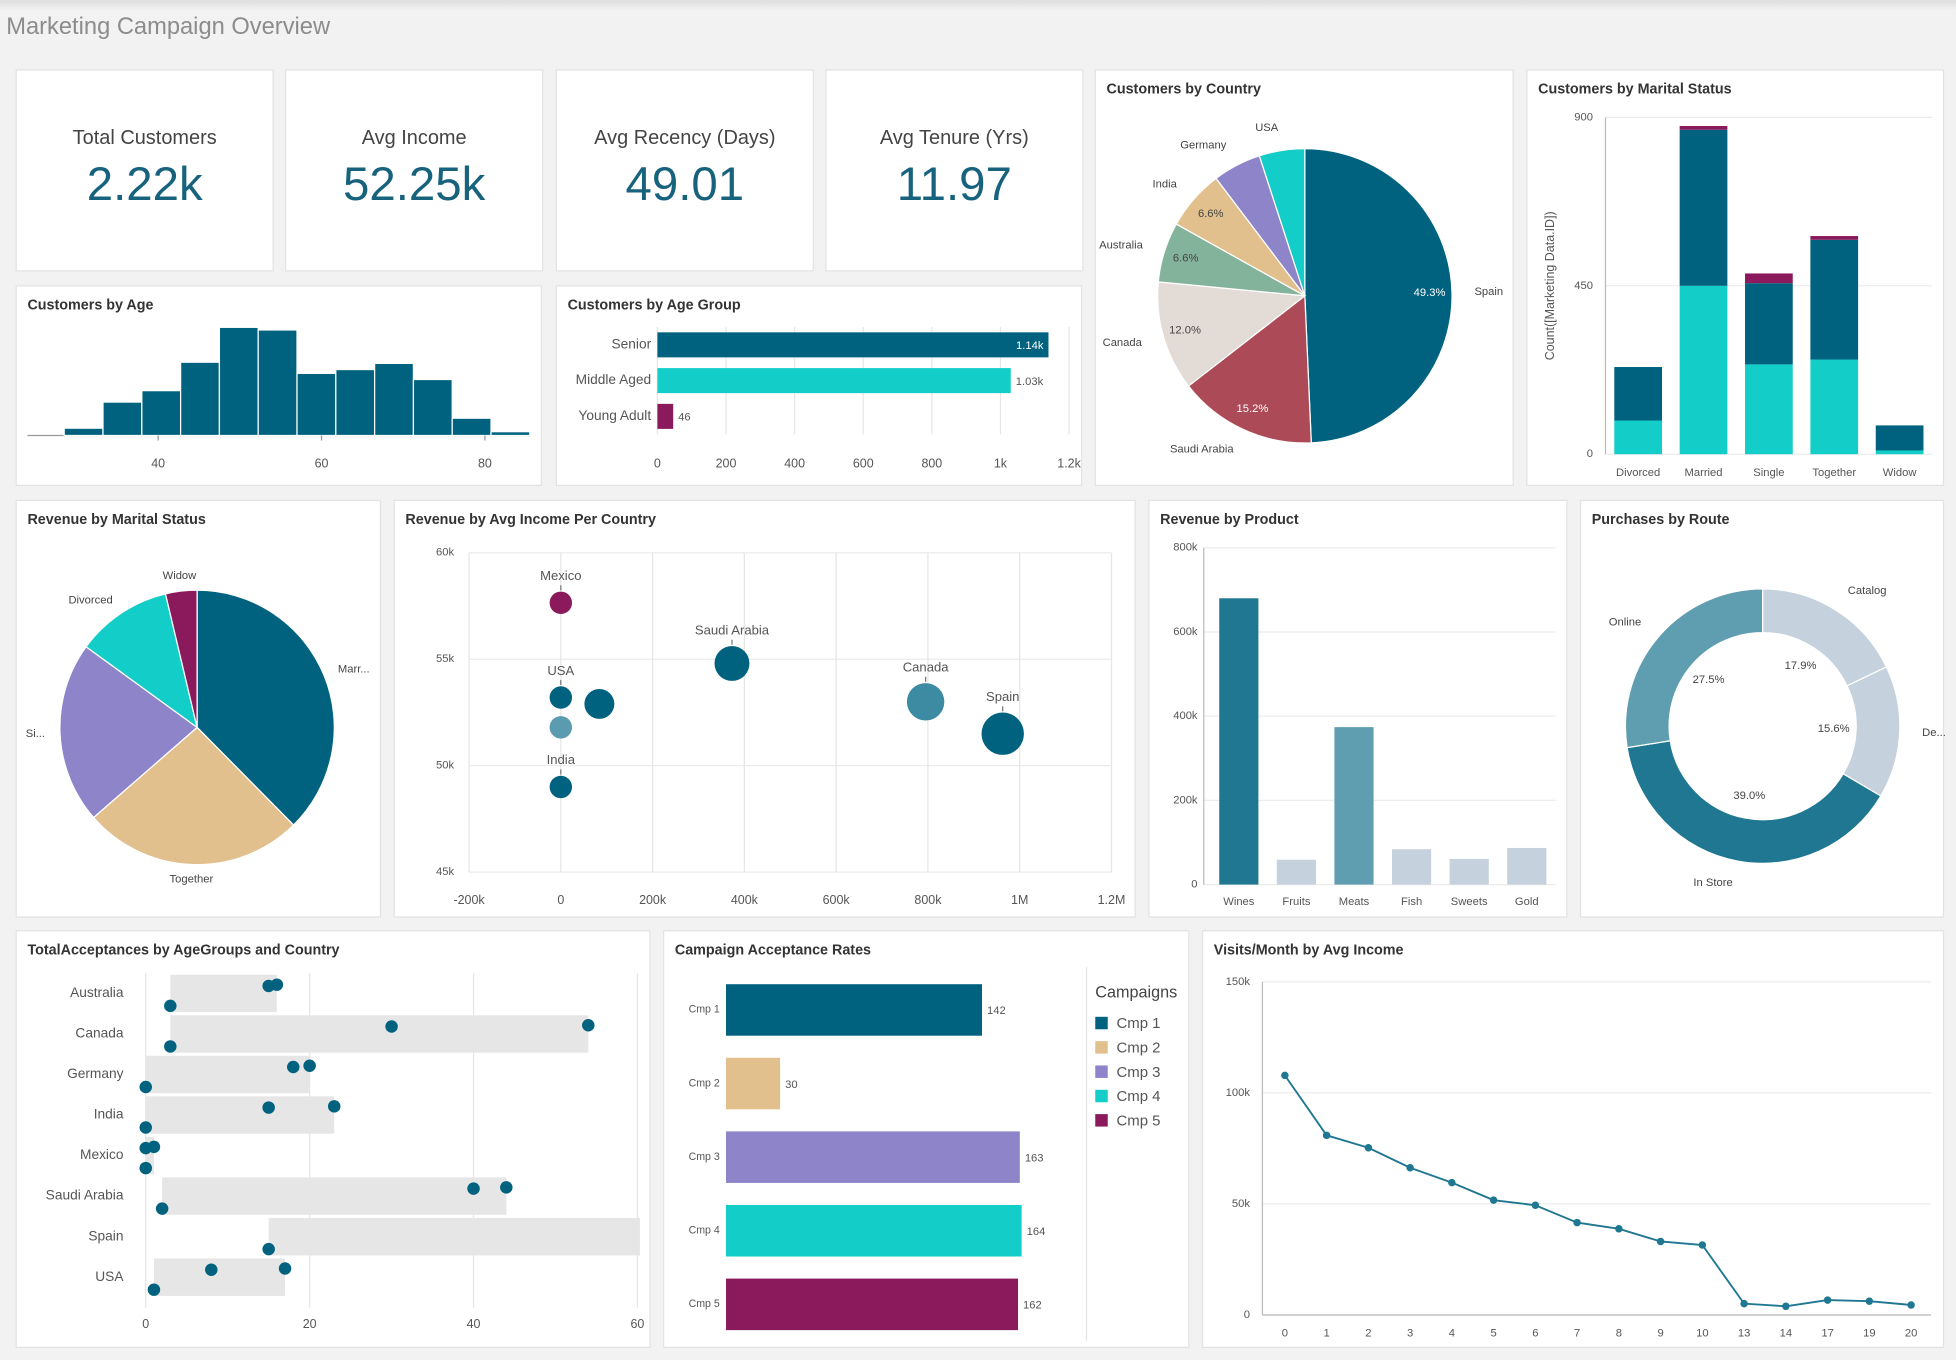 The width and height of the screenshot is (1956, 1360). I want to click on category-label: USA, so click(109, 1276).